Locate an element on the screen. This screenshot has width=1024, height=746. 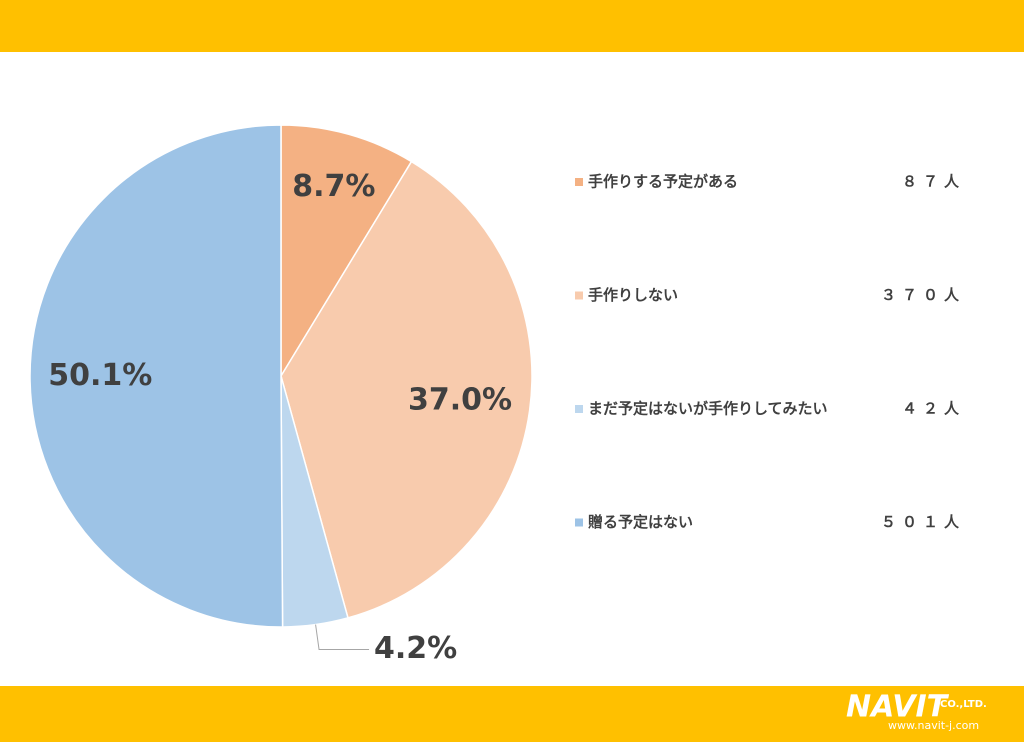
legend-label: まだ予定はないが手作りしてみたい is located at coordinates (708, 409).